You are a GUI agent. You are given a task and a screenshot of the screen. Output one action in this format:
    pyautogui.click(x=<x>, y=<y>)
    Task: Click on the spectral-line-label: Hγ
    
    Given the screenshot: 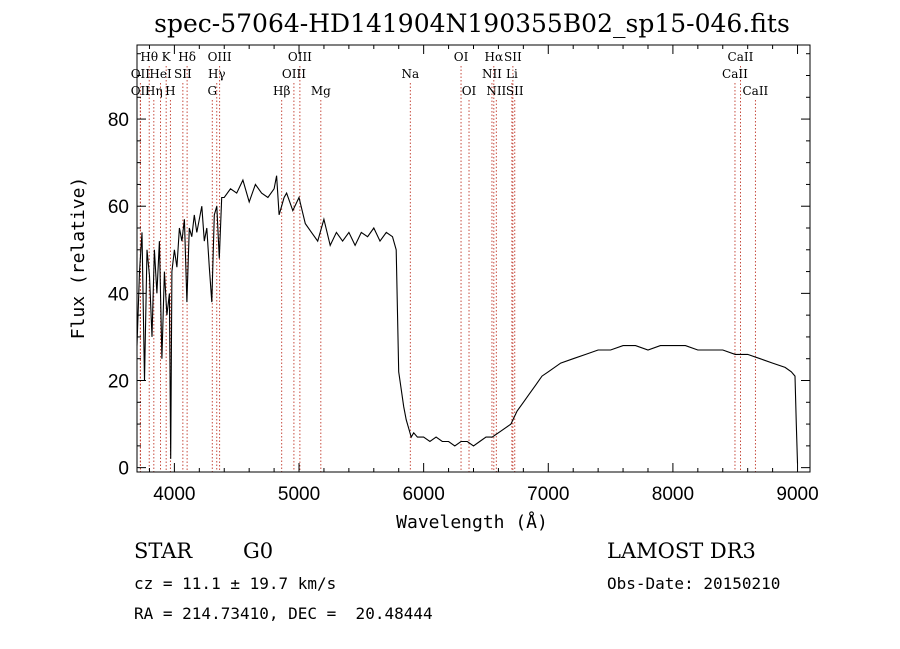 What is the action you would take?
    pyautogui.click(x=217, y=74)
    